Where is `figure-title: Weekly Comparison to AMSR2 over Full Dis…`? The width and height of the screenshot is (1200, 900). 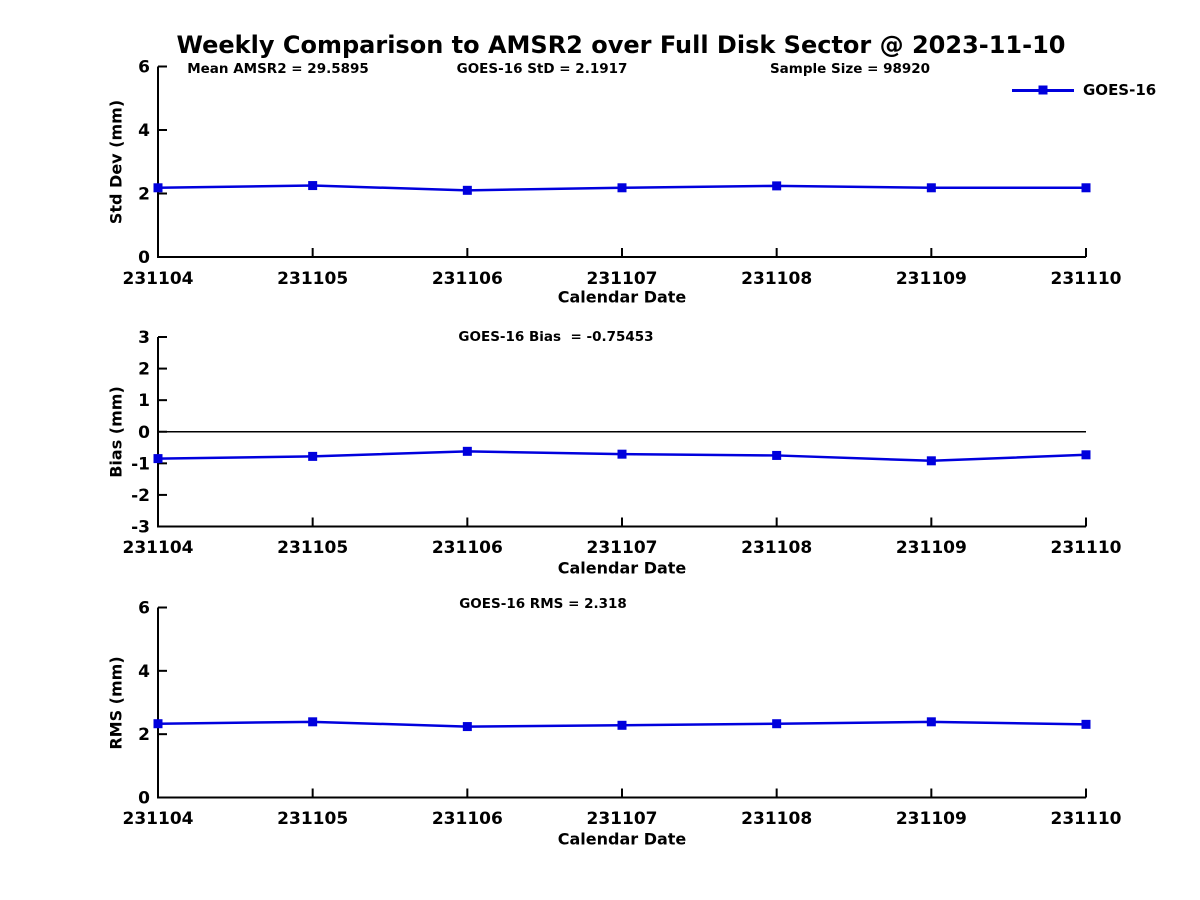
figure-title: Weekly Comparison to AMSR2 over Full Dis… is located at coordinates (621, 45).